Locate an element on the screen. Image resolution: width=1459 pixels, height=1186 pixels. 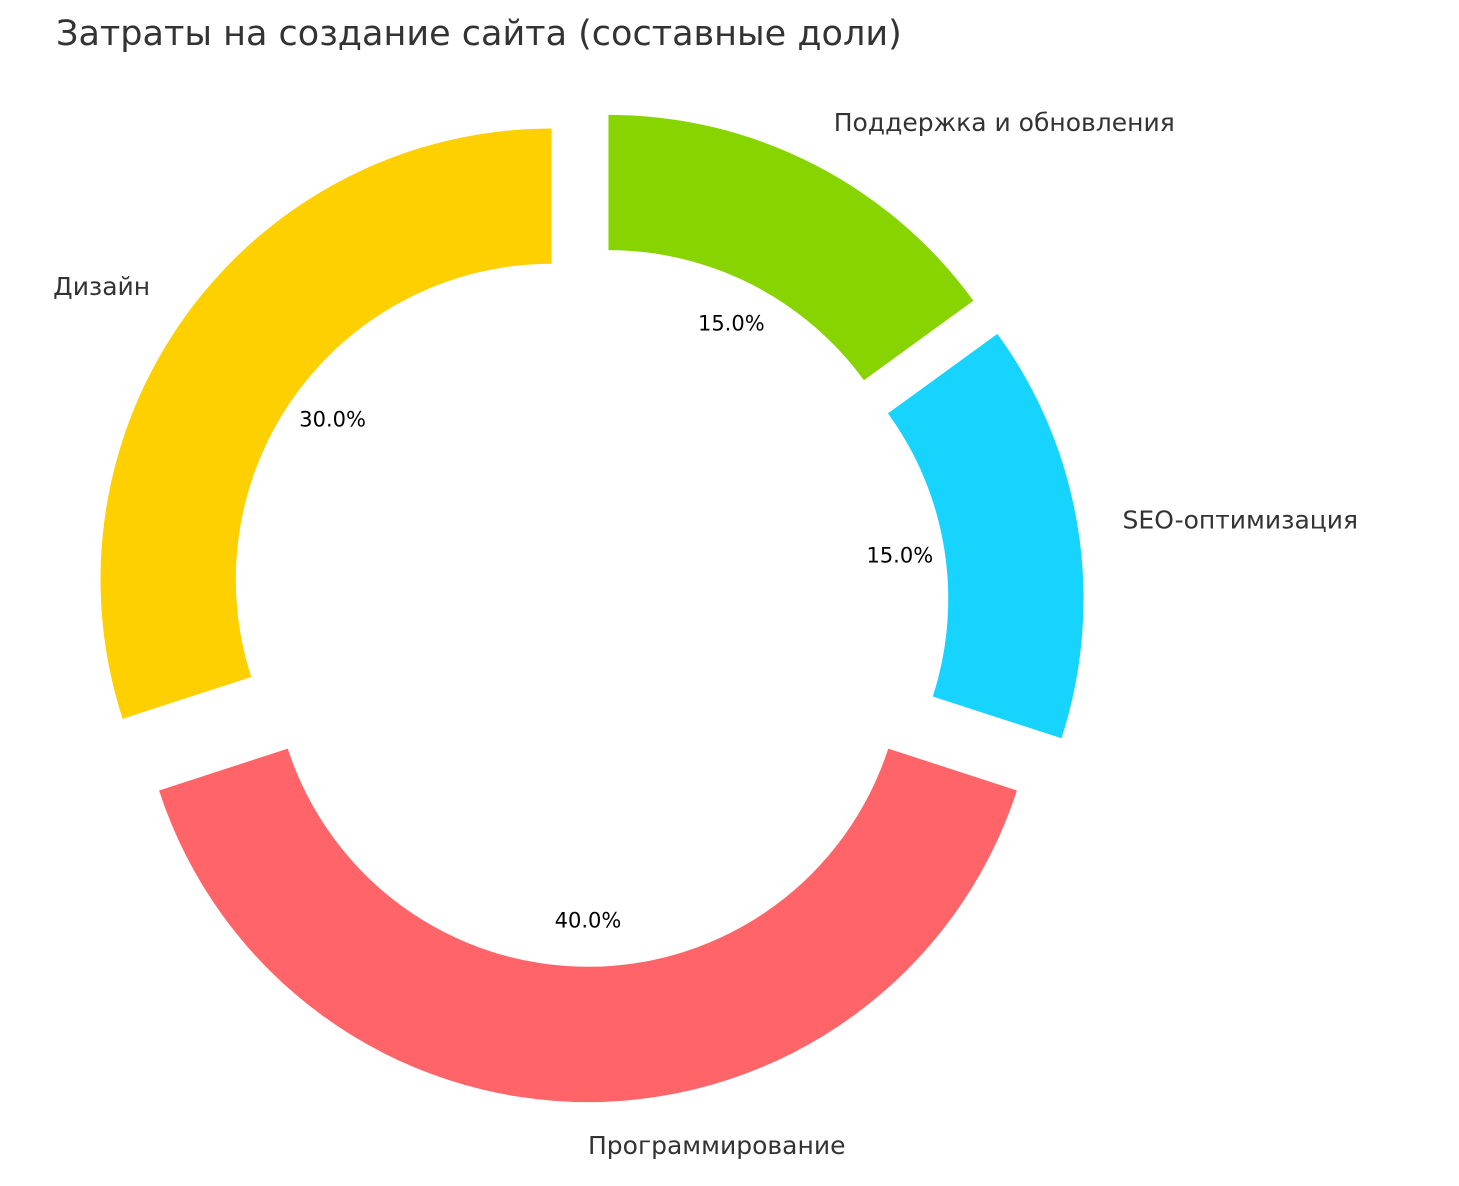
percent-label-2: 15.0% is located at coordinates (899, 556).